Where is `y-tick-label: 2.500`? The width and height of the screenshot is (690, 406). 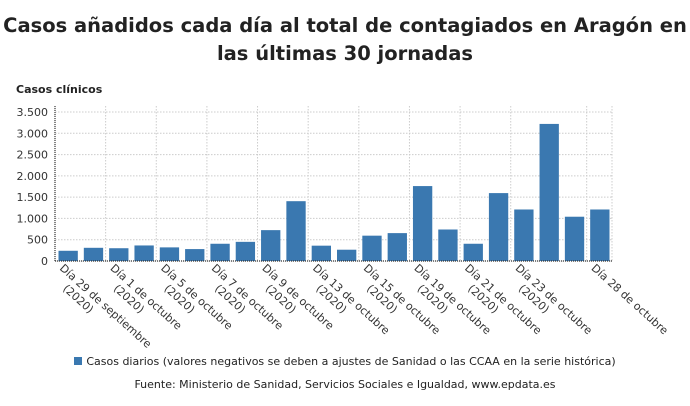
y-tick-label: 2.500 is located at coordinates (33, 155).